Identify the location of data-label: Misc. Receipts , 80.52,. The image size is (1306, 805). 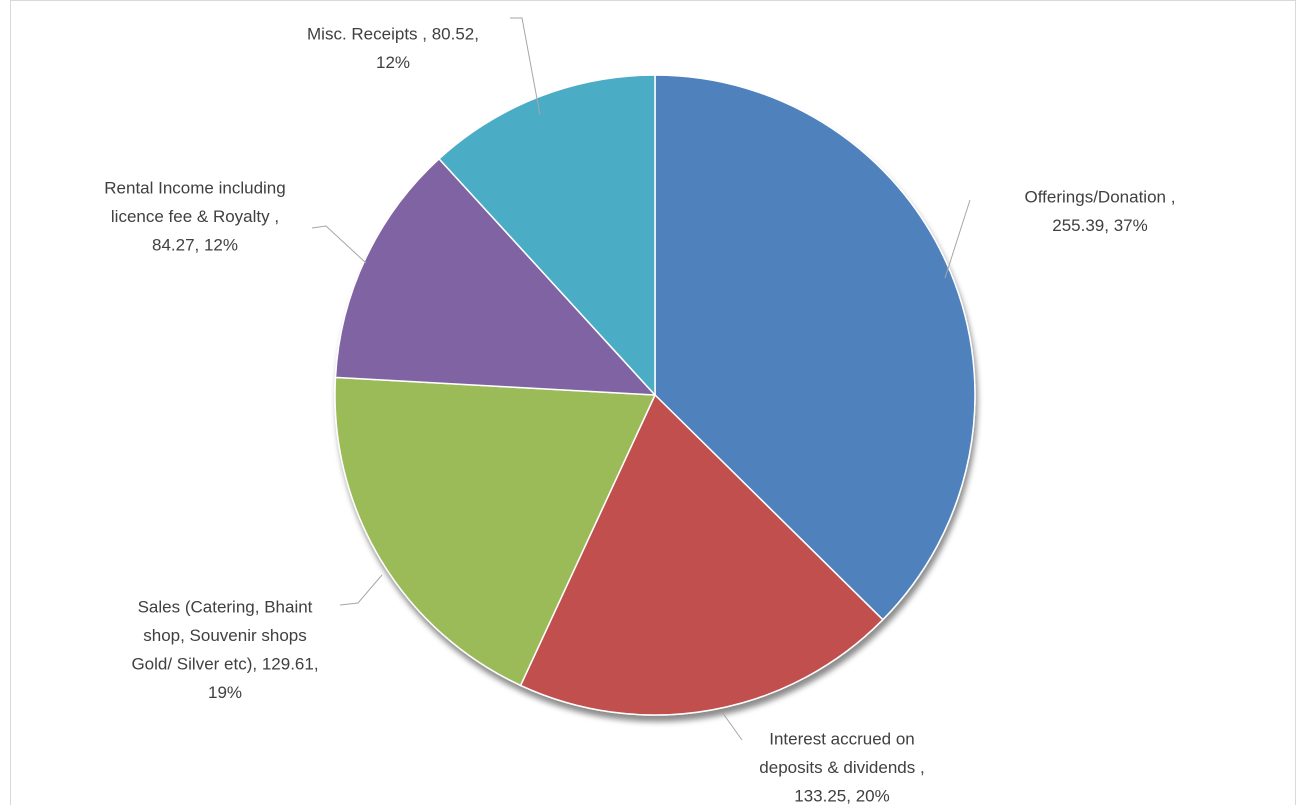
(393, 33).